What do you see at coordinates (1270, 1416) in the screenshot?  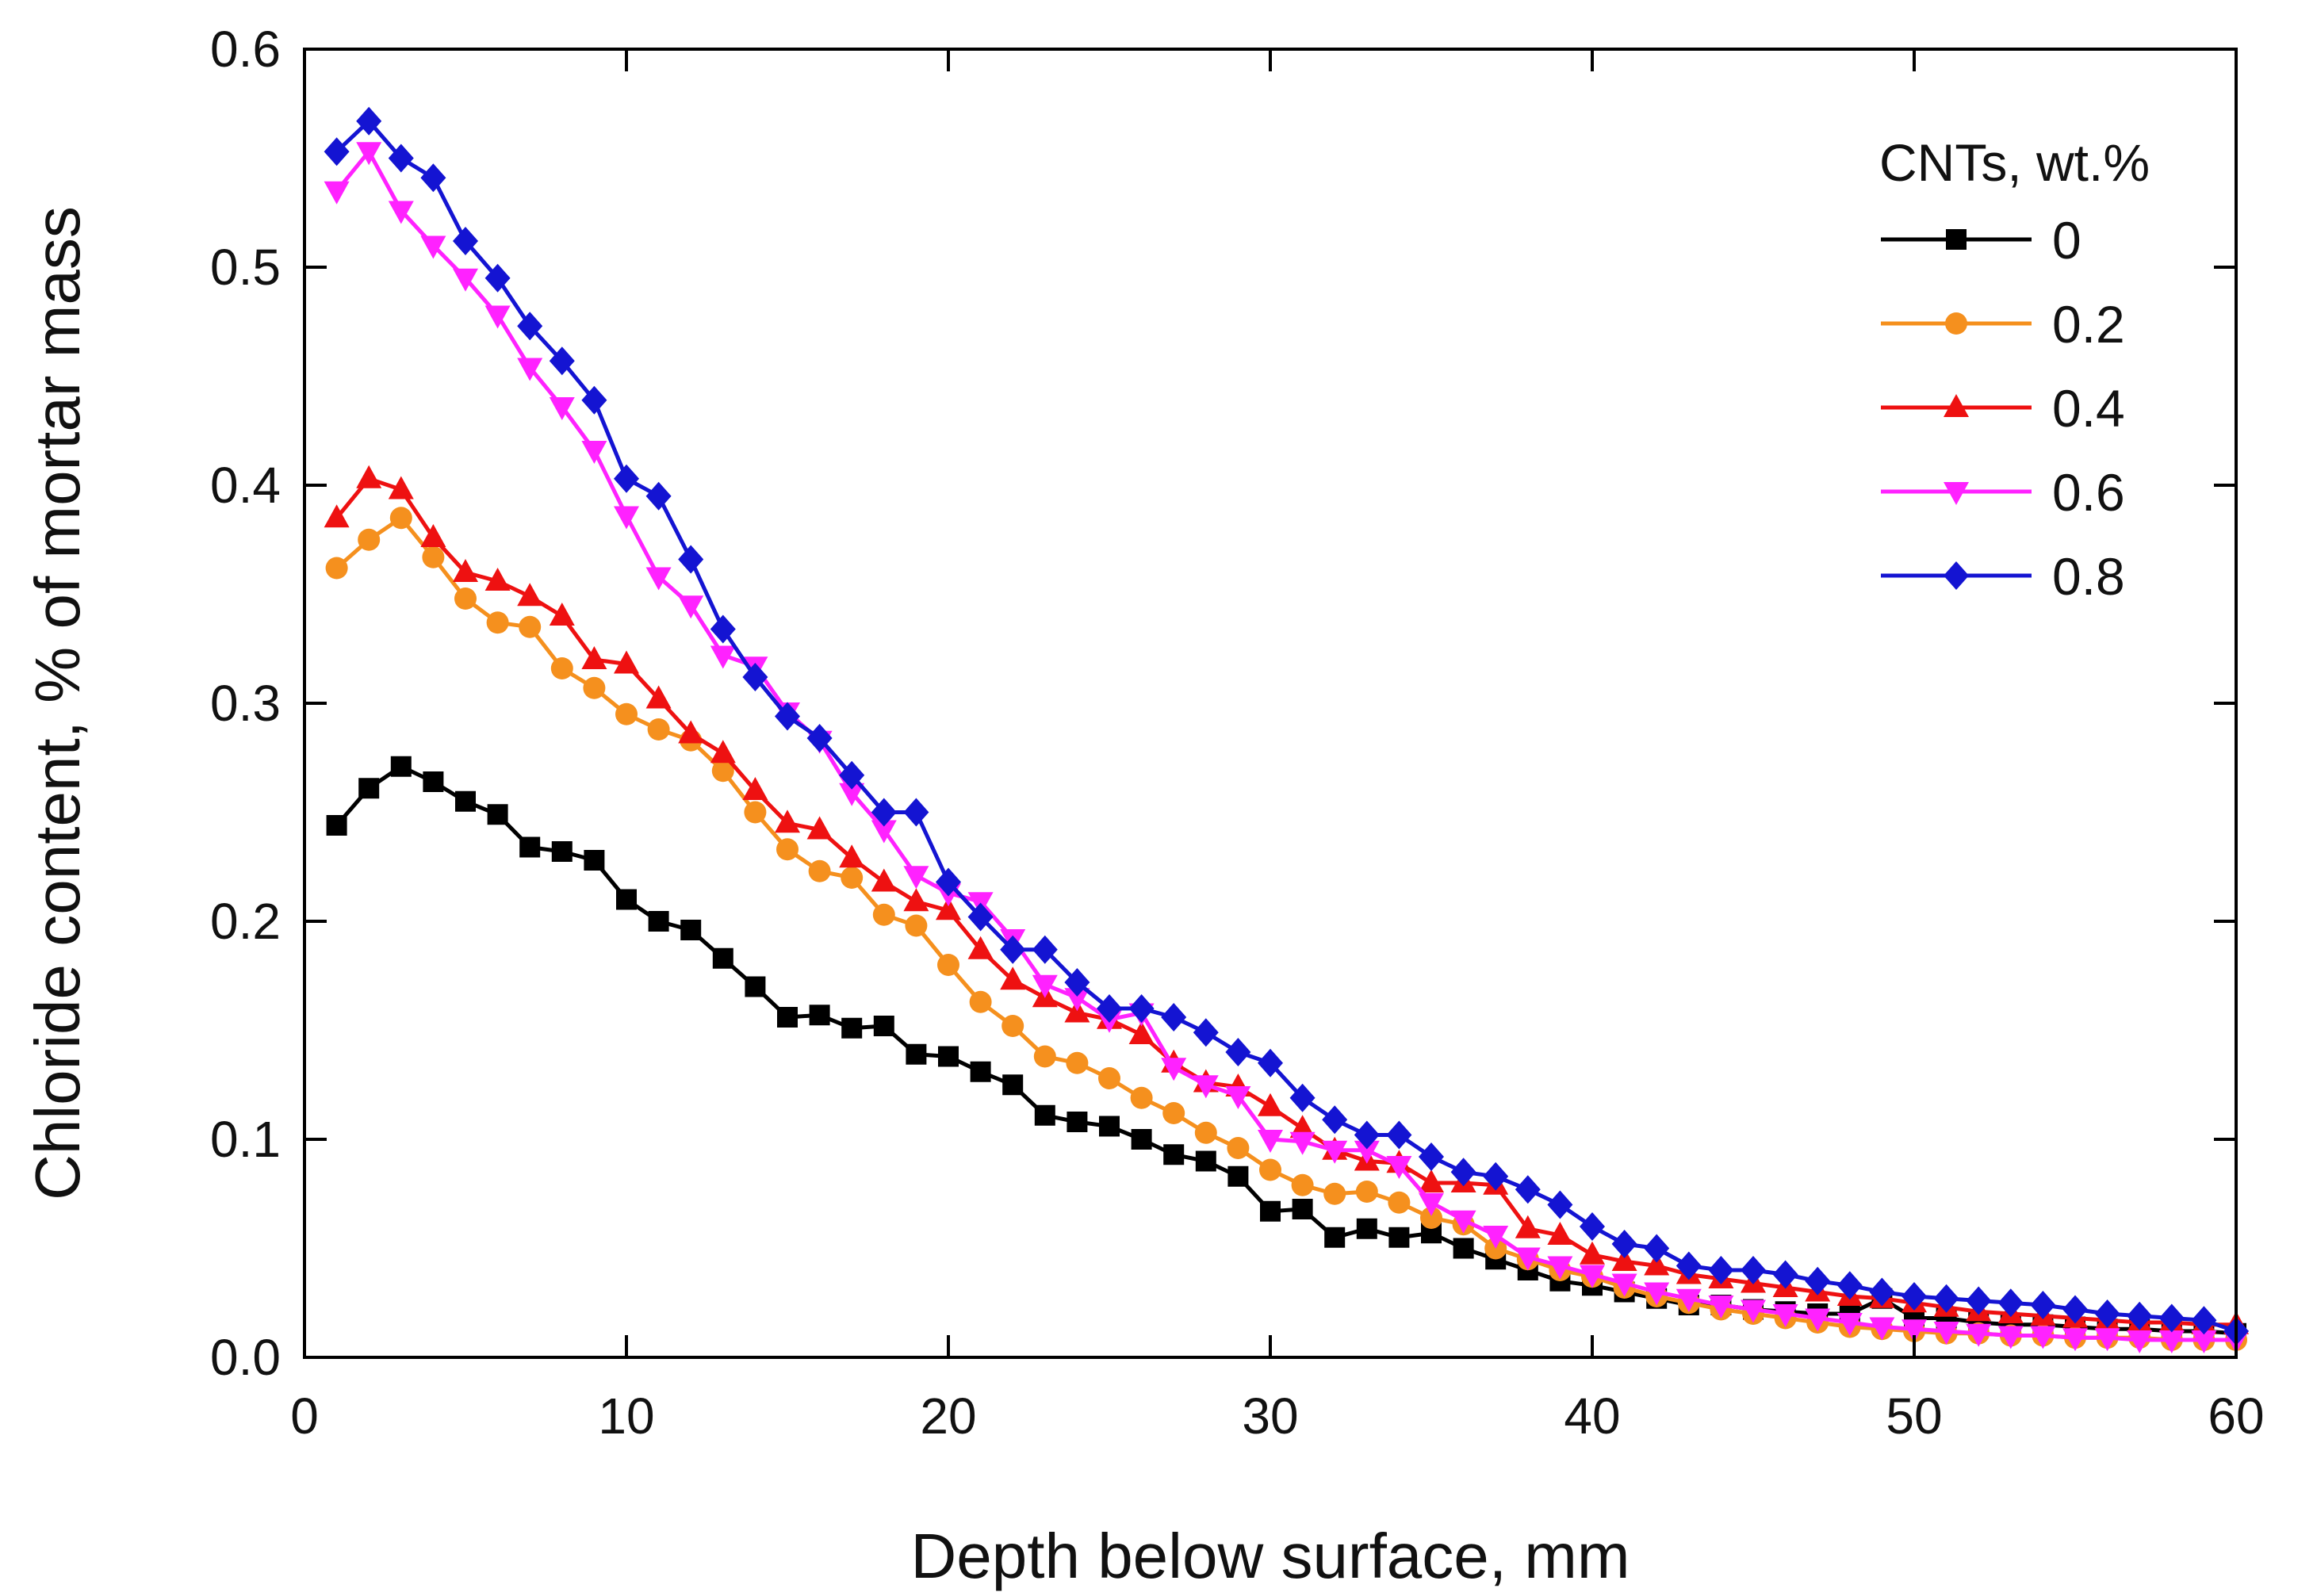 I see `x-tick-label: 30` at bounding box center [1270, 1416].